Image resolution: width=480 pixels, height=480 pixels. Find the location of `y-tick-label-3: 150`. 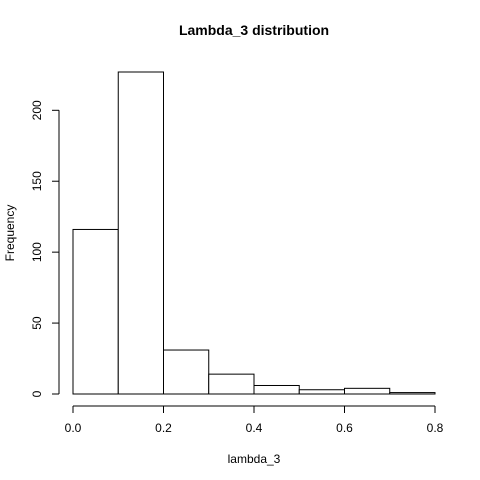

y-tick-label-3: 150 is located at coordinates (37, 181).